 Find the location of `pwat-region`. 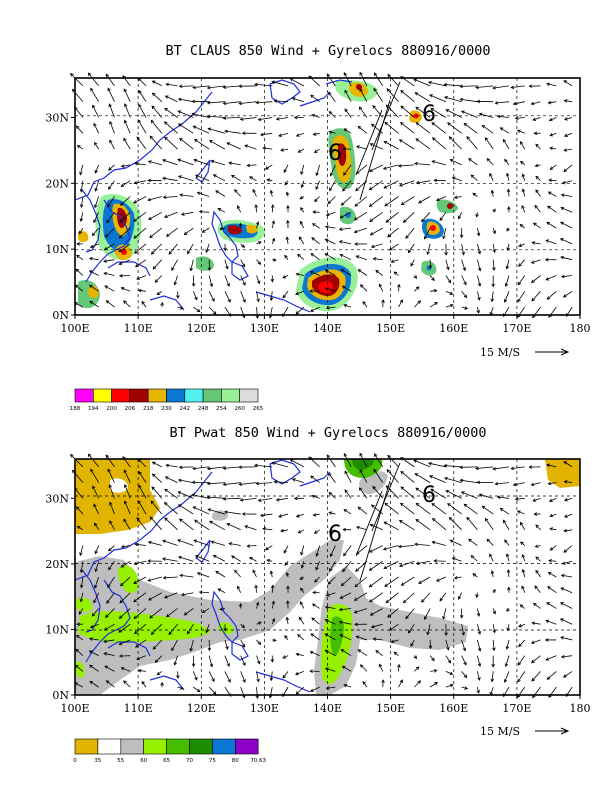

pwat-region is located at coordinates (117, 496).